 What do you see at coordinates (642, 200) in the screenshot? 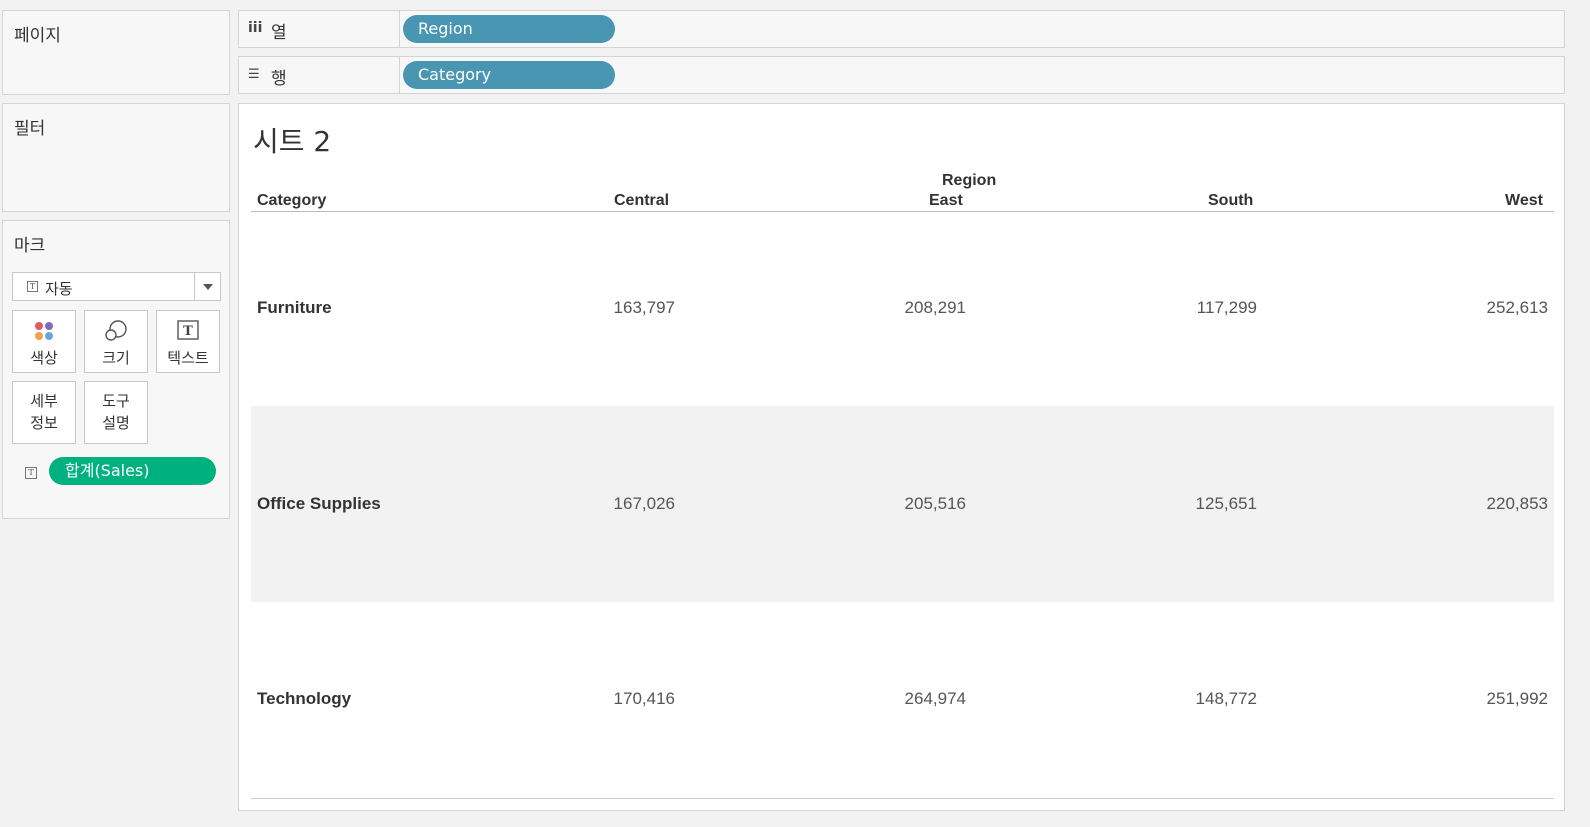
I see `column-header-central: Central` at bounding box center [642, 200].